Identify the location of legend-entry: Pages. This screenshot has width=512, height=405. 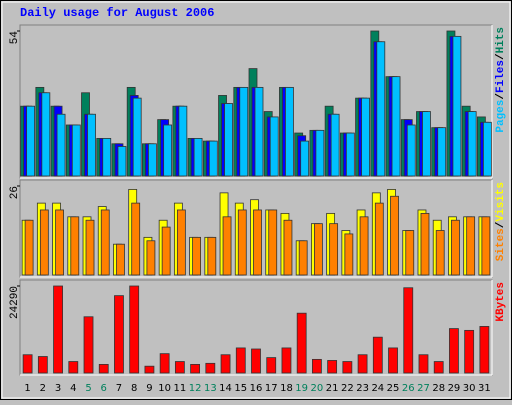
(501, 116).